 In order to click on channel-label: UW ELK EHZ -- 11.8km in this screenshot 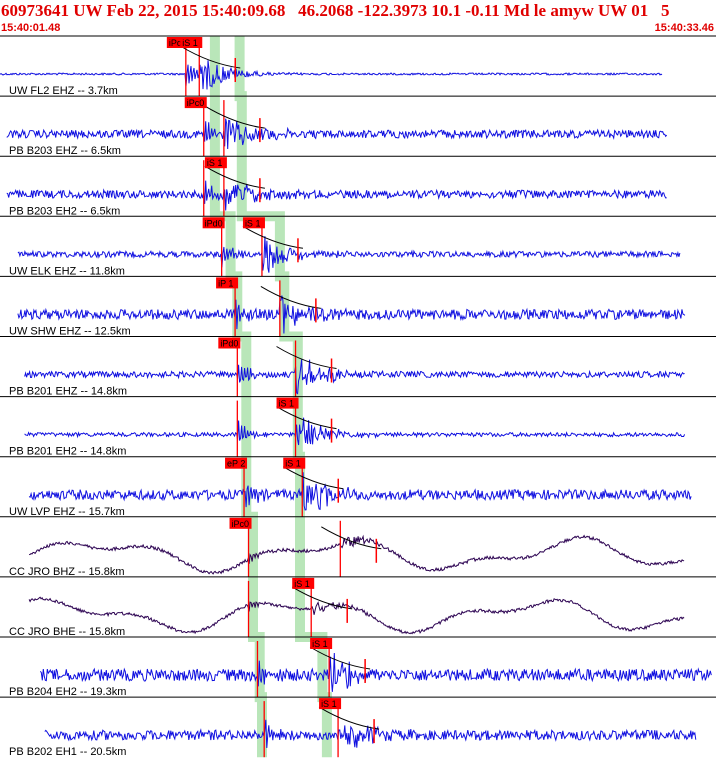, I will do `click(67, 271)`.